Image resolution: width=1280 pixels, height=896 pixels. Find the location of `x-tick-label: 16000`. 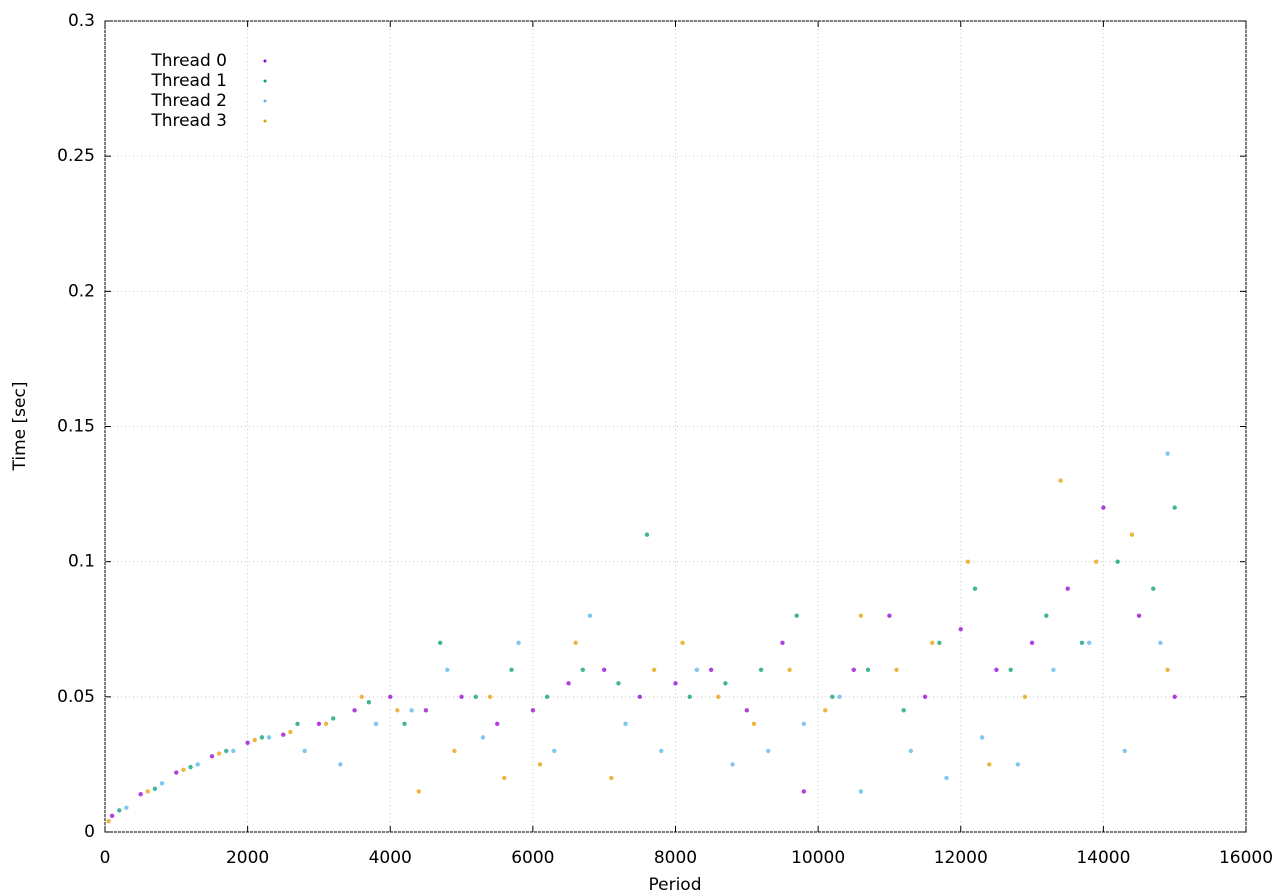

x-tick-label: 16000 is located at coordinates (1246, 858).